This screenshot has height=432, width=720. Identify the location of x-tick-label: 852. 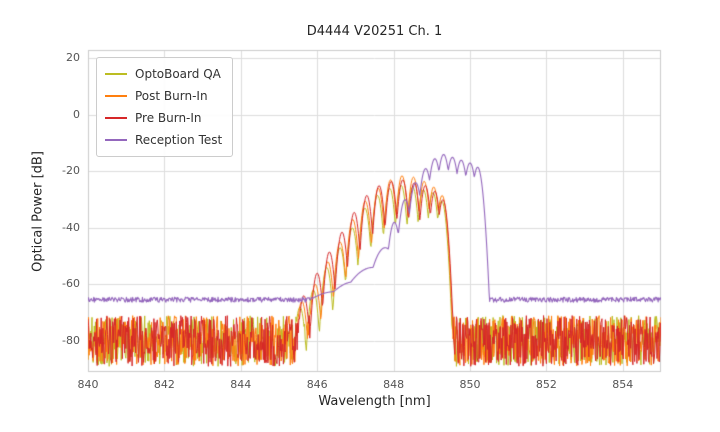
(546, 384).